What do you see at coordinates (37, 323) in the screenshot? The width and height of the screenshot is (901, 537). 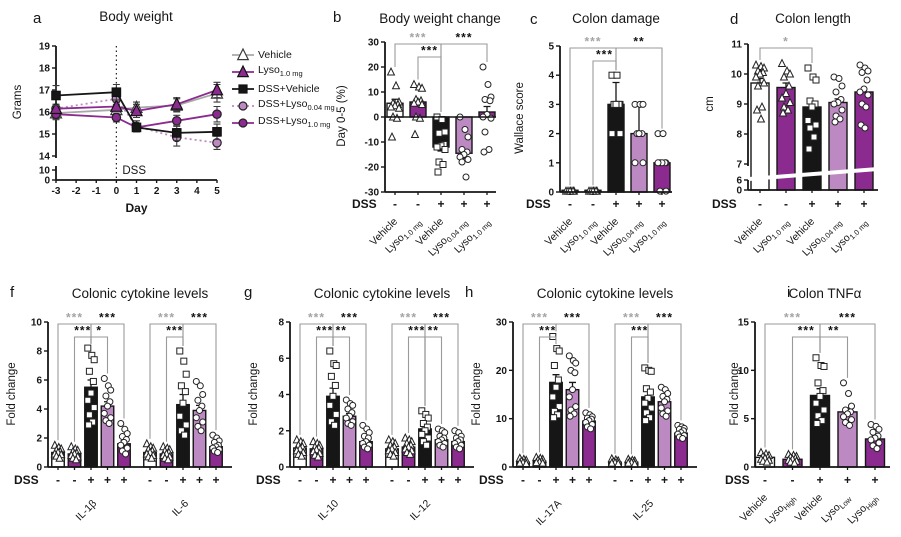 I see `chart-text: 10` at bounding box center [37, 323].